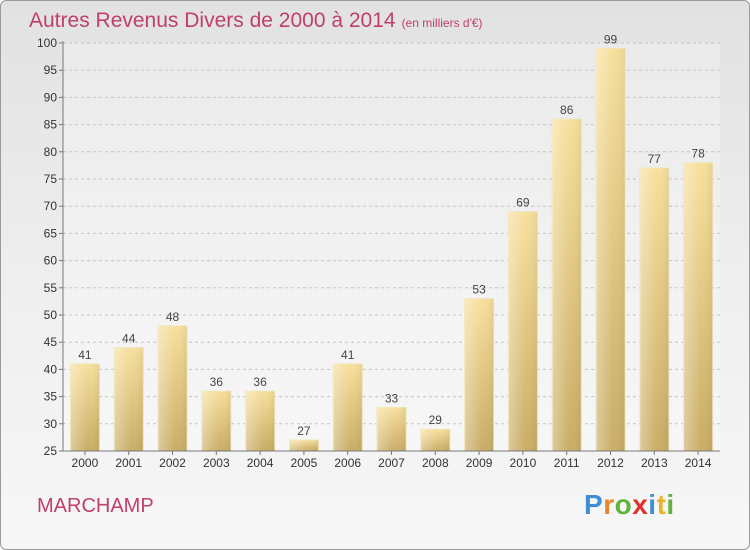  I want to click on bar-value-label: 77, so click(655, 159).